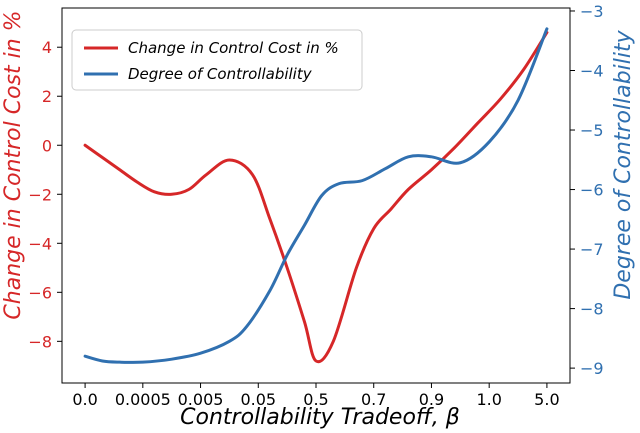 This screenshot has height=433, width=640. What do you see at coordinates (592, 309) in the screenshot?
I see `right-tick-label: −8` at bounding box center [592, 309].